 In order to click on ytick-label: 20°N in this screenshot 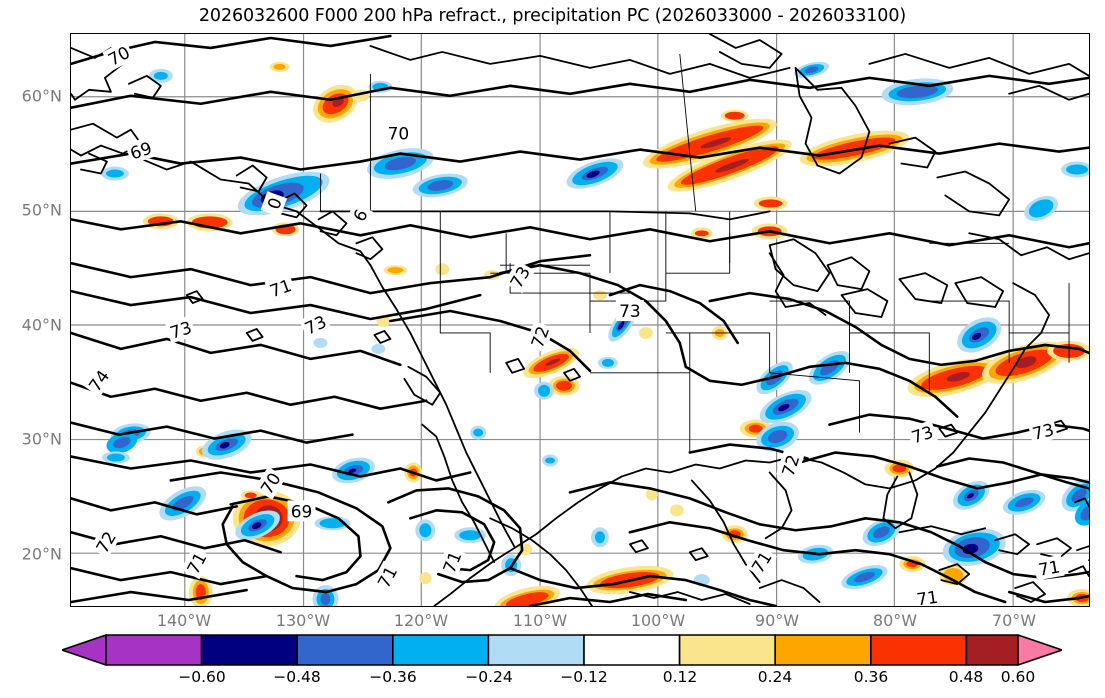, I will do `click(41, 554)`.